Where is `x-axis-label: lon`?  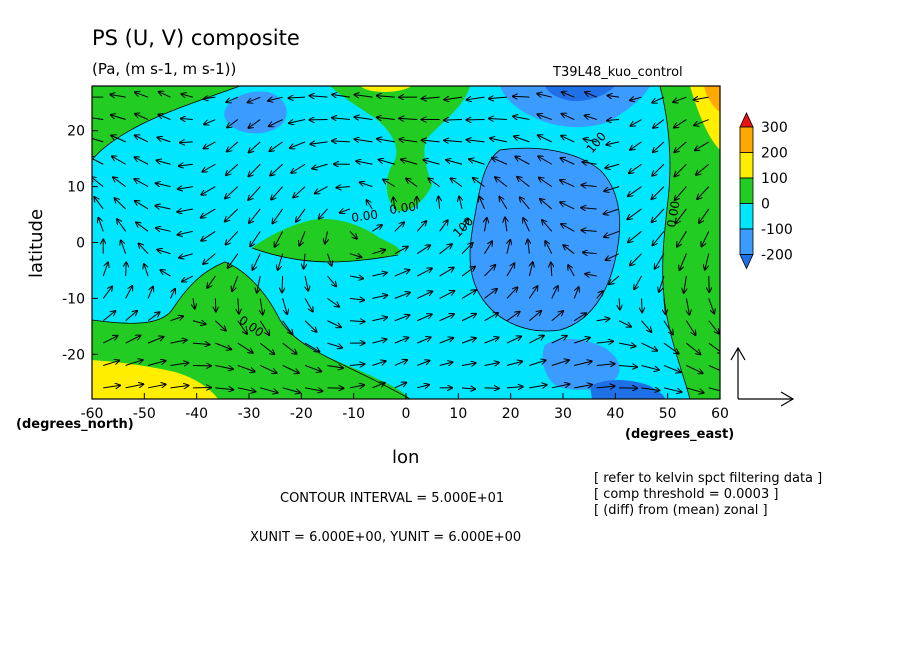
x-axis-label: lon is located at coordinates (405, 457).